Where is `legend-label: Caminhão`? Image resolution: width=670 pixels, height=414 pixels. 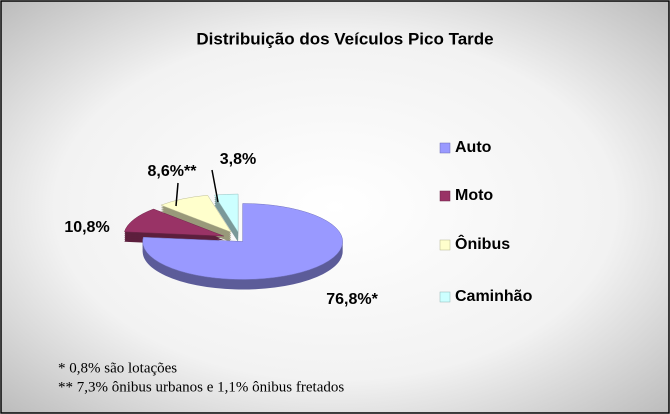 legend-label: Caminhão is located at coordinates (494, 296).